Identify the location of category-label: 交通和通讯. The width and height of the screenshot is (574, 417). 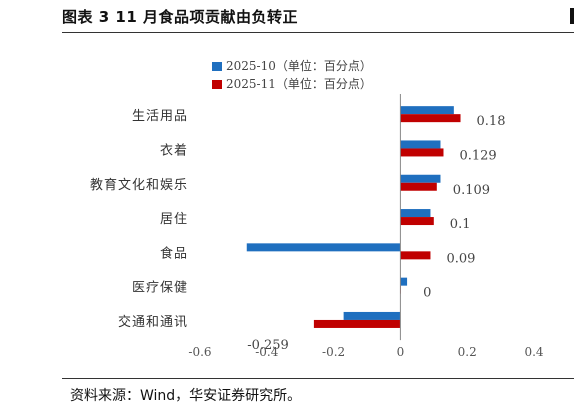
(153, 322).